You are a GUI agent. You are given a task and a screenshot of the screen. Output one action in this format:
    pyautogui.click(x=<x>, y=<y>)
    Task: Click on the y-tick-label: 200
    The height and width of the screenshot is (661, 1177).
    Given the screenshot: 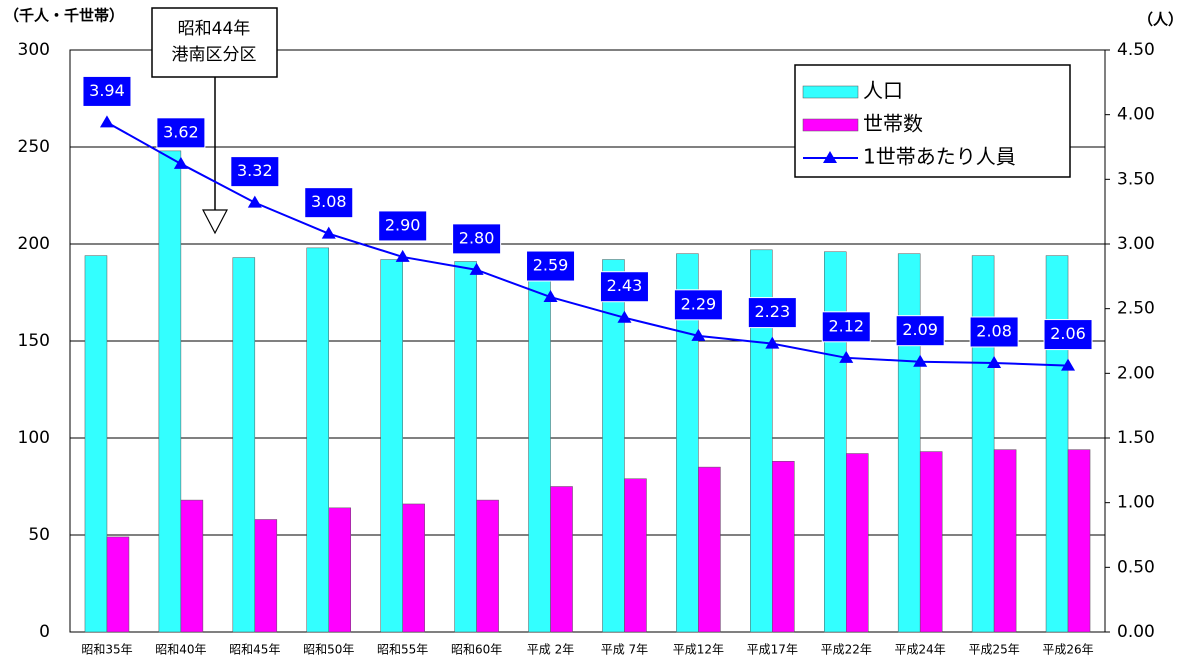 What is the action you would take?
    pyautogui.click(x=34, y=244)
    